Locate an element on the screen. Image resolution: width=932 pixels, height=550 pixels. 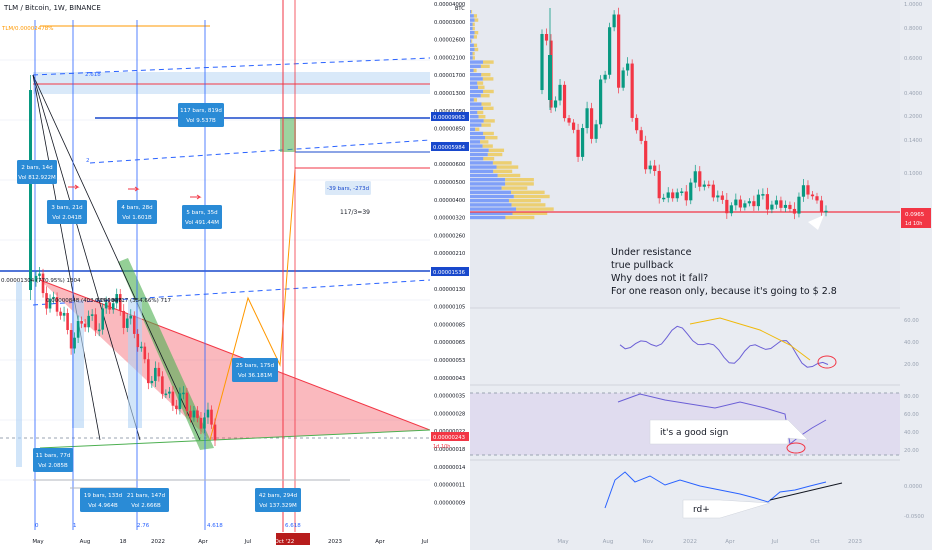
oscillator-1-line is located at coordinates (724, 346).